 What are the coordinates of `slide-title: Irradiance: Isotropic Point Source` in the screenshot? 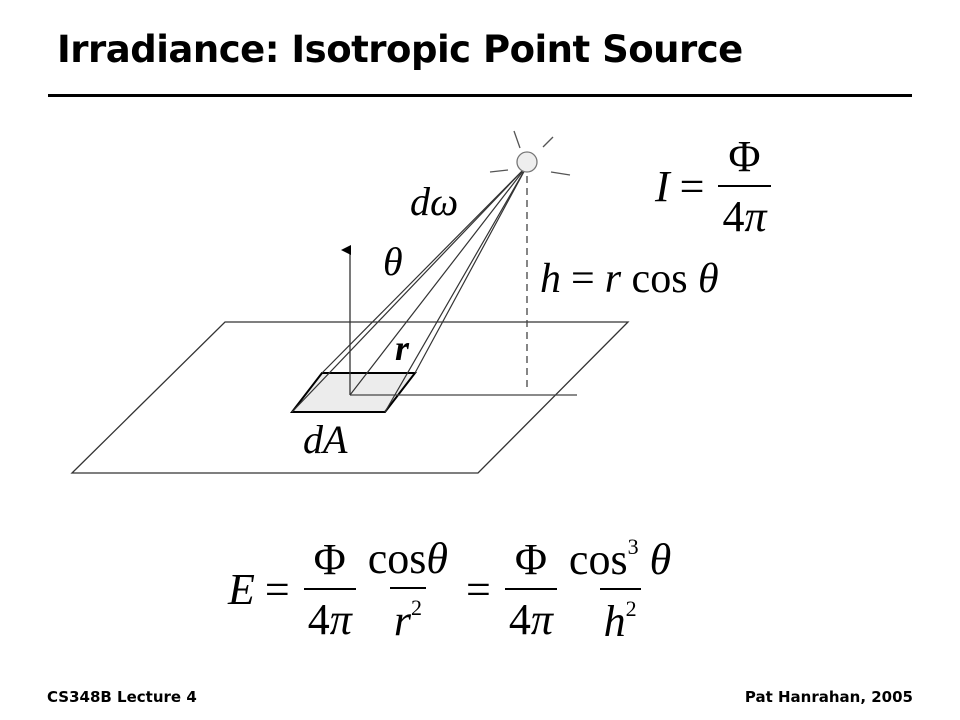 It's located at (400, 49).